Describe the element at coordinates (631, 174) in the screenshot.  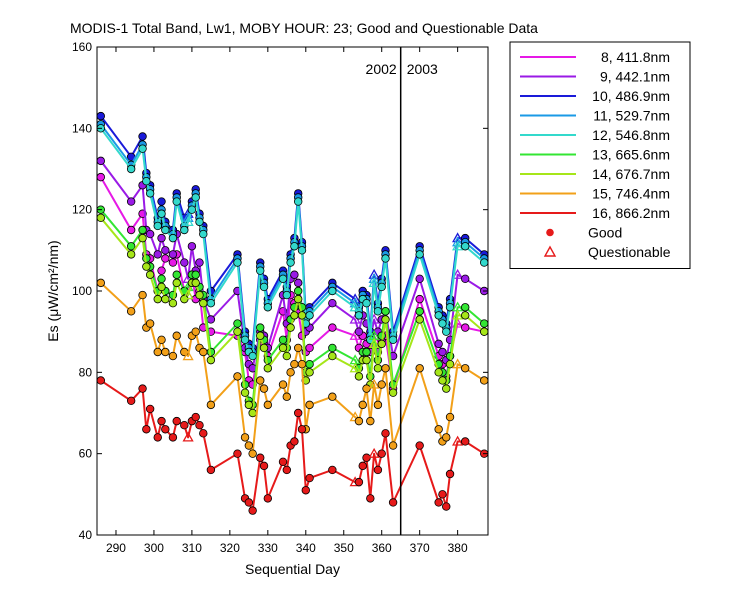
I see `legend-label: 14, 676.7nm` at that location.